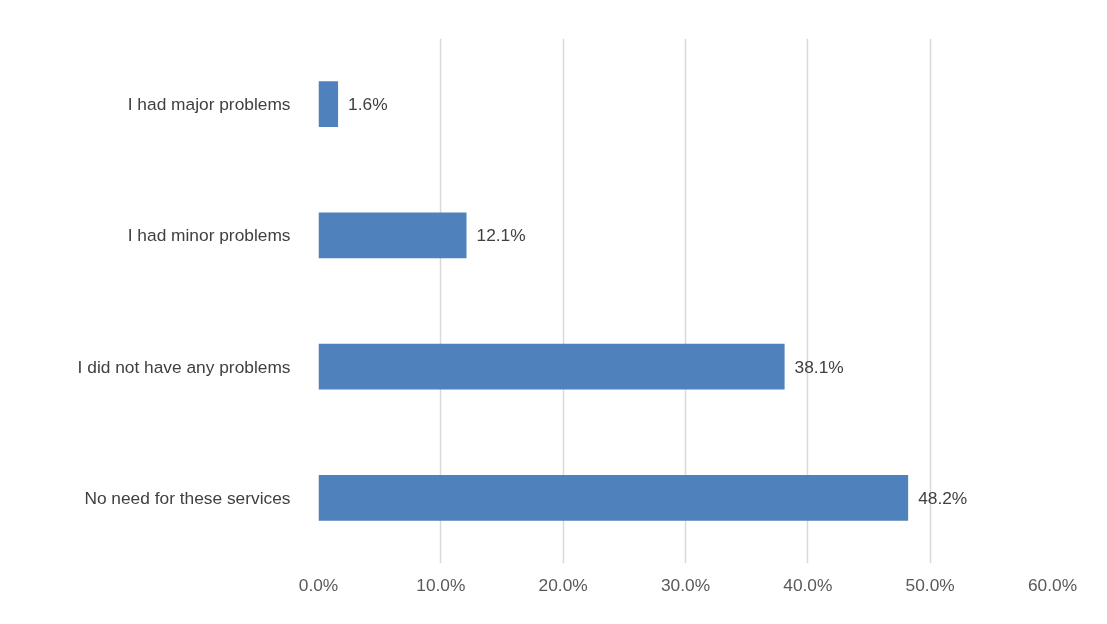 This screenshot has width=1107, height=624. What do you see at coordinates (318, 584) in the screenshot?
I see `x-tick-label: 0.0%` at bounding box center [318, 584].